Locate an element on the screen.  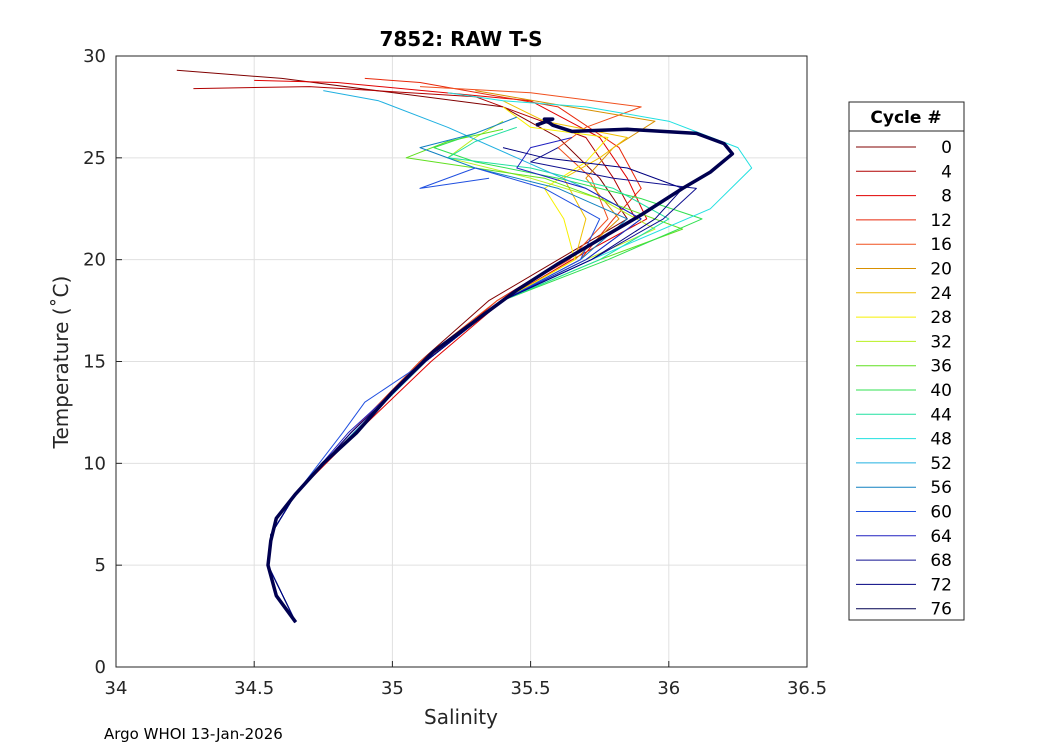
y-tick-label: 15 is located at coordinates (94, 362).